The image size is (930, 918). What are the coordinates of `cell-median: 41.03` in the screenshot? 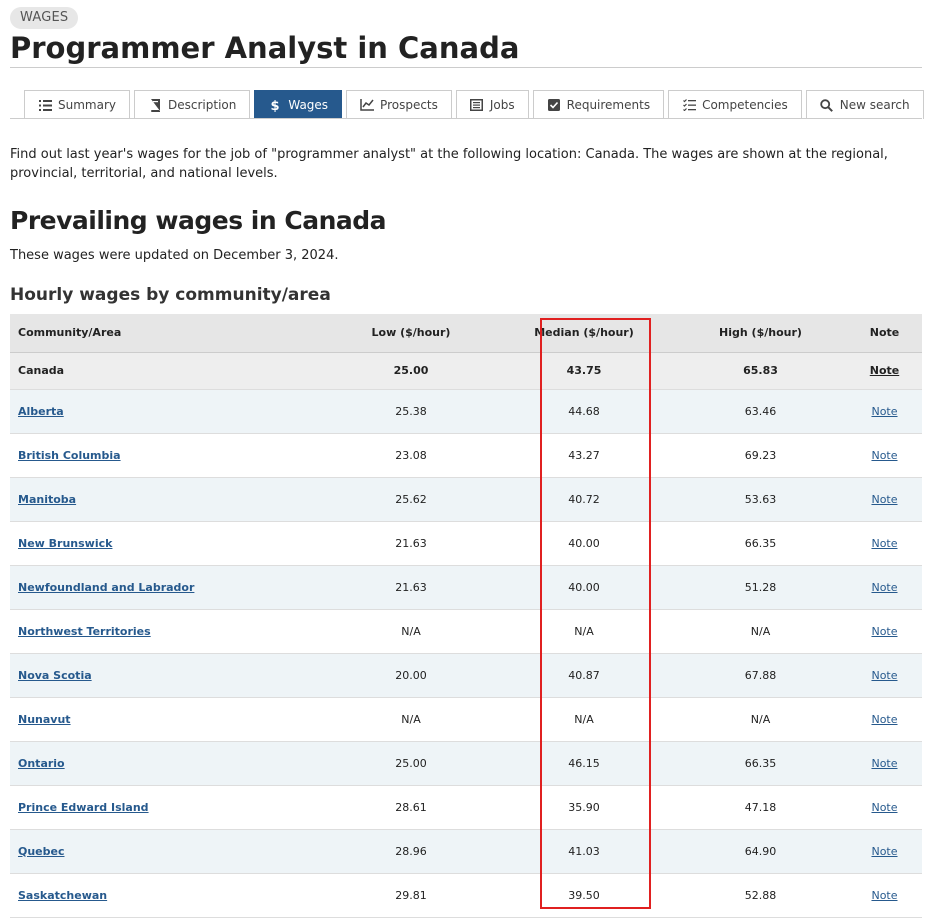 It's located at (584, 851).